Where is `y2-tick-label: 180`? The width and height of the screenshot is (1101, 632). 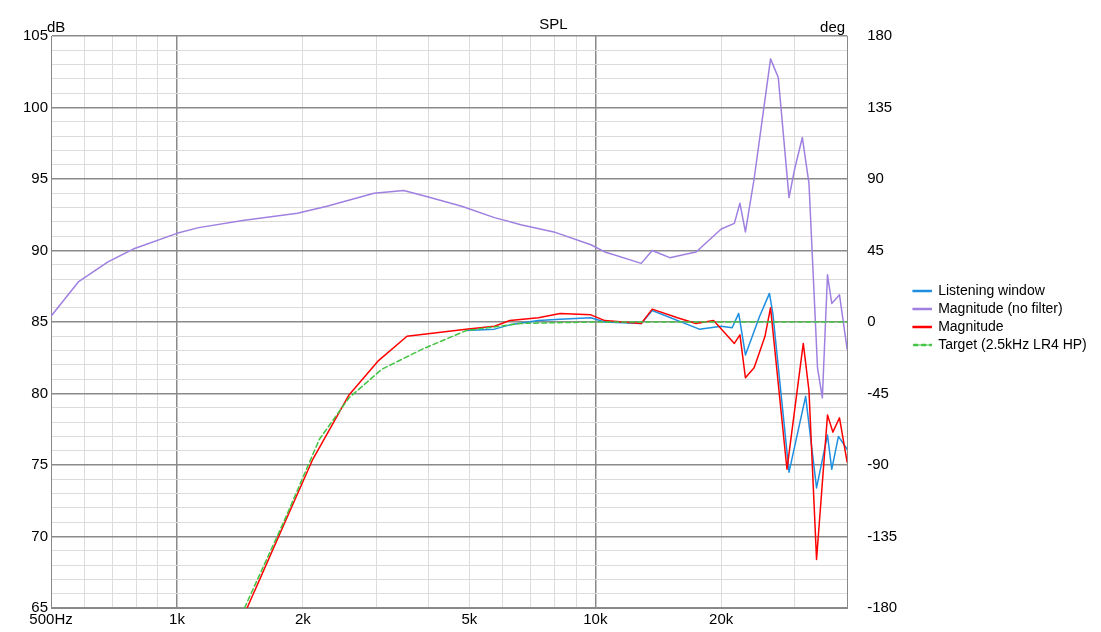
y2-tick-label: 180 is located at coordinates (880, 35).